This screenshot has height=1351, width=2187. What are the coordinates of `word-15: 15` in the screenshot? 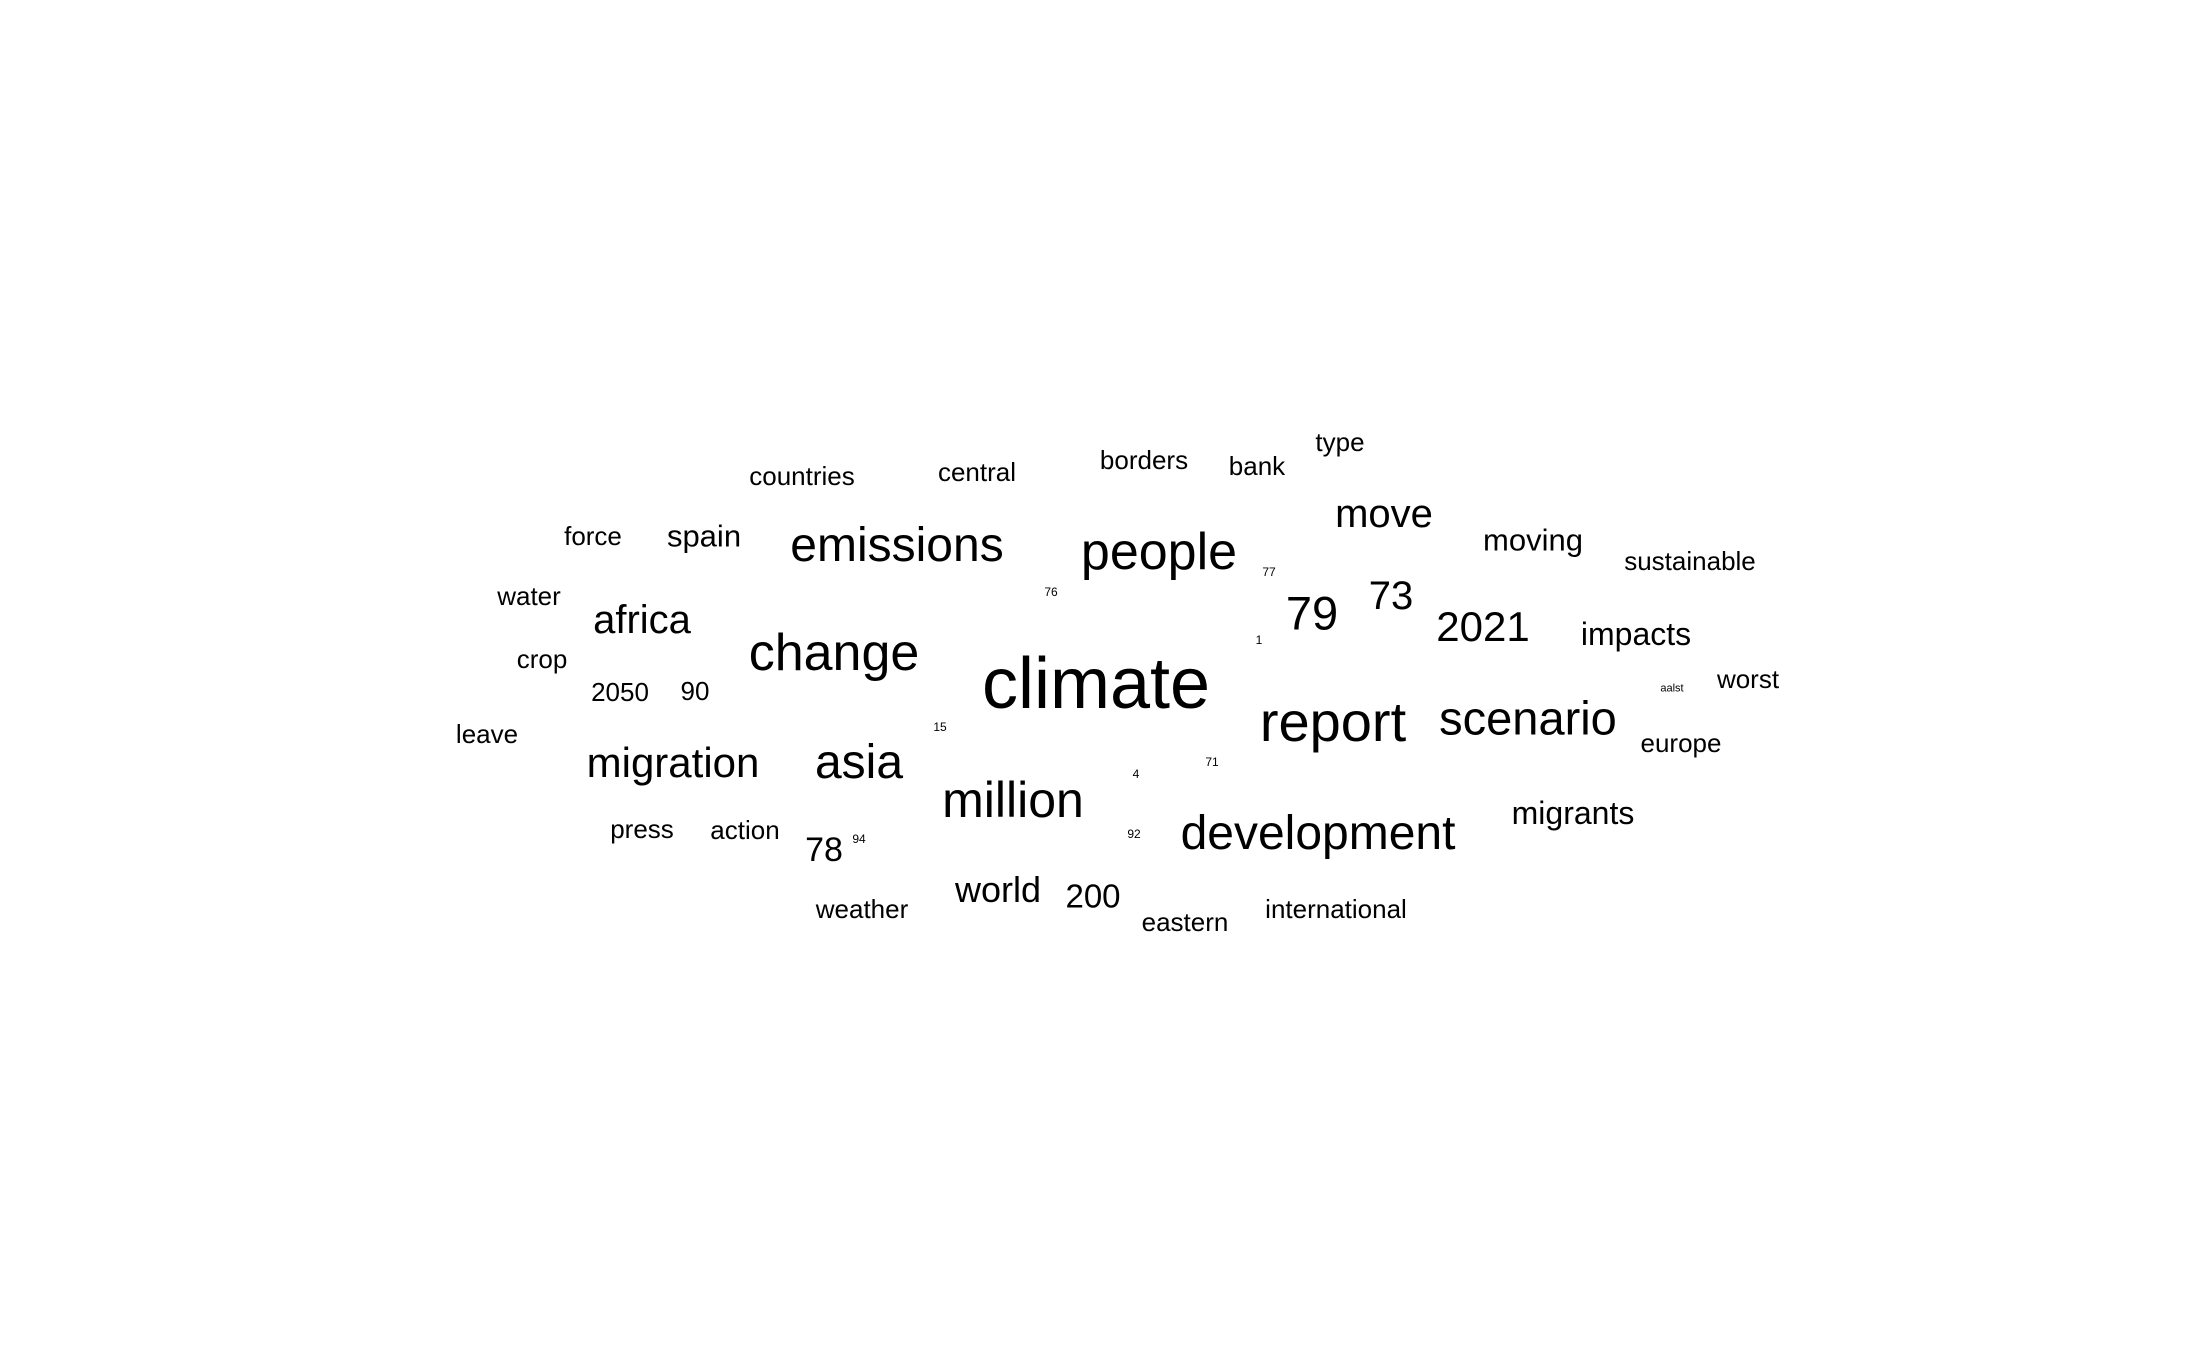 It's located at (940, 727).